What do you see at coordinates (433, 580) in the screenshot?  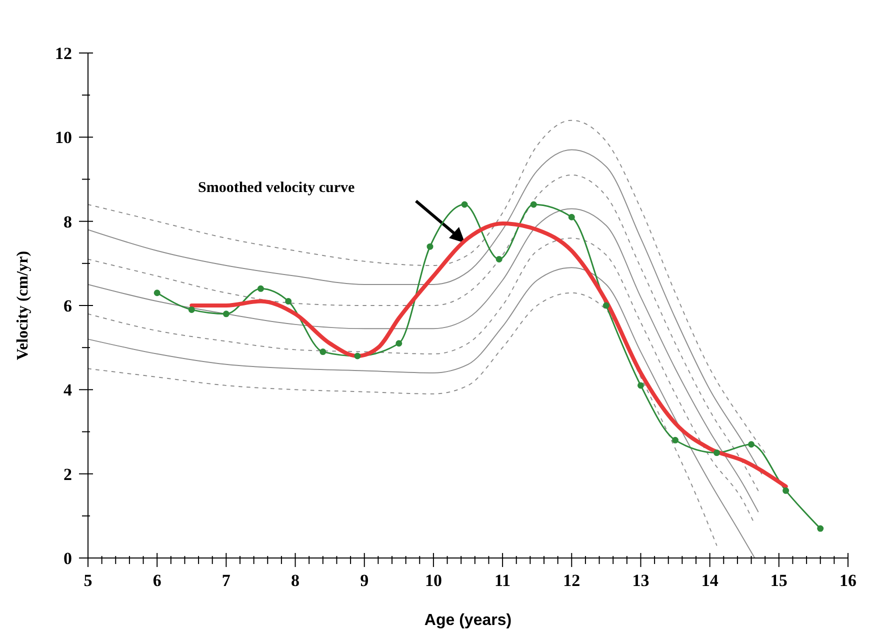 I see `x-tick-label: 10` at bounding box center [433, 580].